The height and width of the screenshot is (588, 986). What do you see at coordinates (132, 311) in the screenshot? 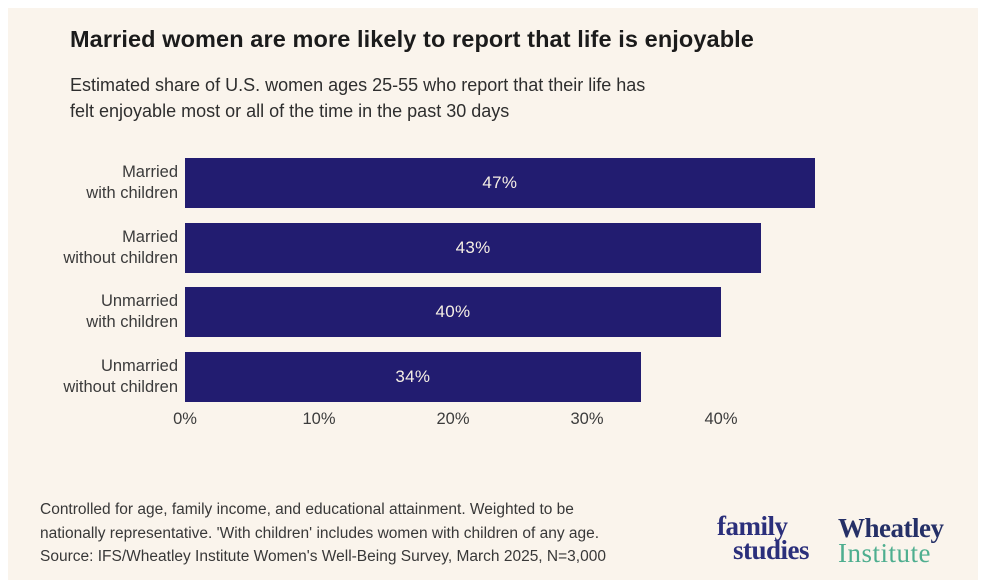
I see `category-label: Unmarried with children` at bounding box center [132, 311].